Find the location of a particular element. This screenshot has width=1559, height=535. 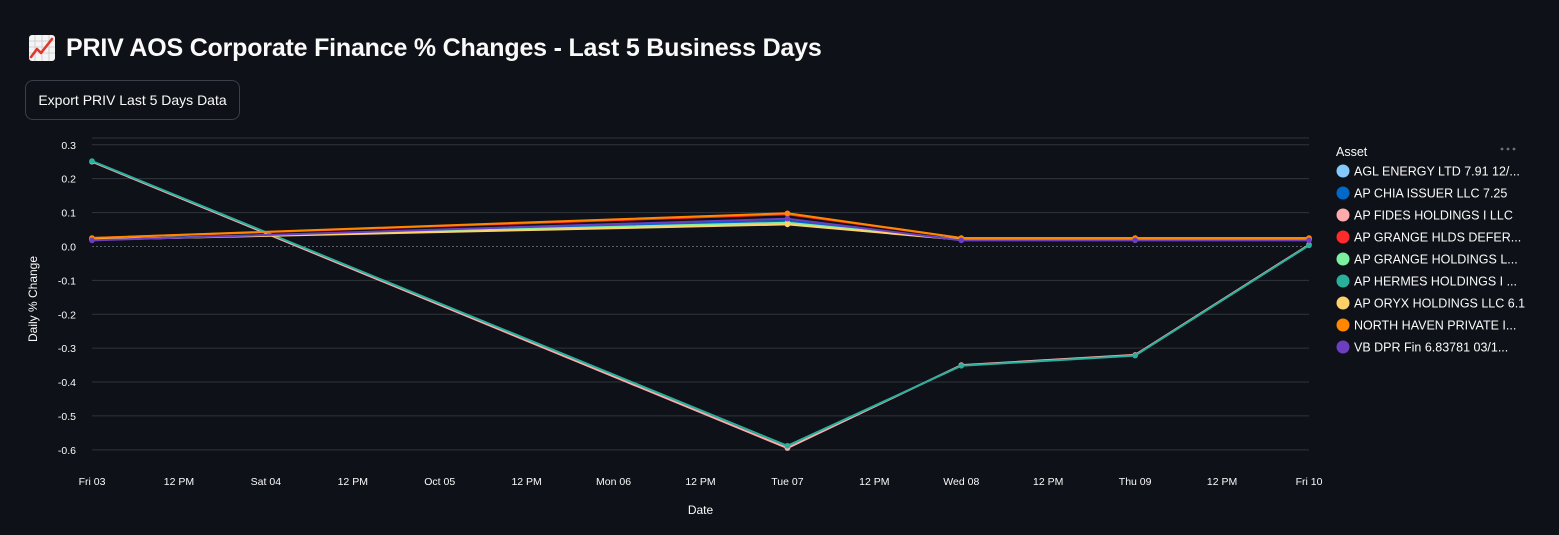

y-tick-label: -0.1 is located at coordinates (67, 281).